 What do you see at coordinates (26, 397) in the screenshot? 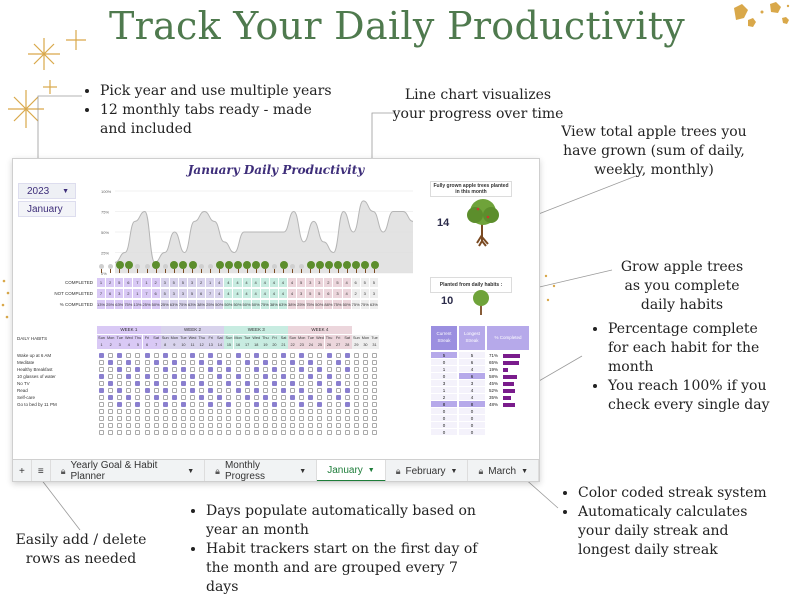
I see `habit-name: Self-care` at bounding box center [26, 397].